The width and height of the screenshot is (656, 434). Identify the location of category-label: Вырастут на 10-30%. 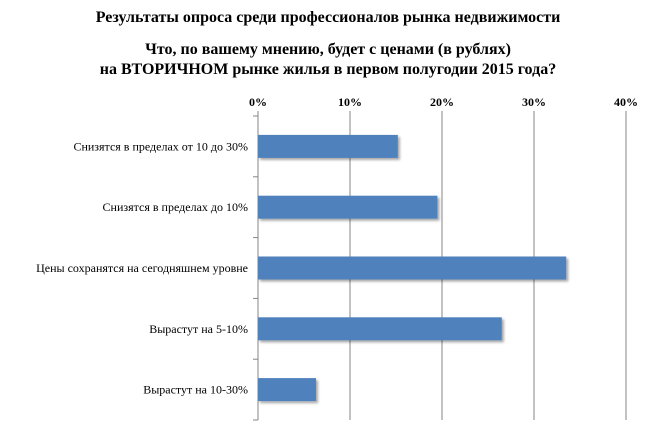
(195, 390).